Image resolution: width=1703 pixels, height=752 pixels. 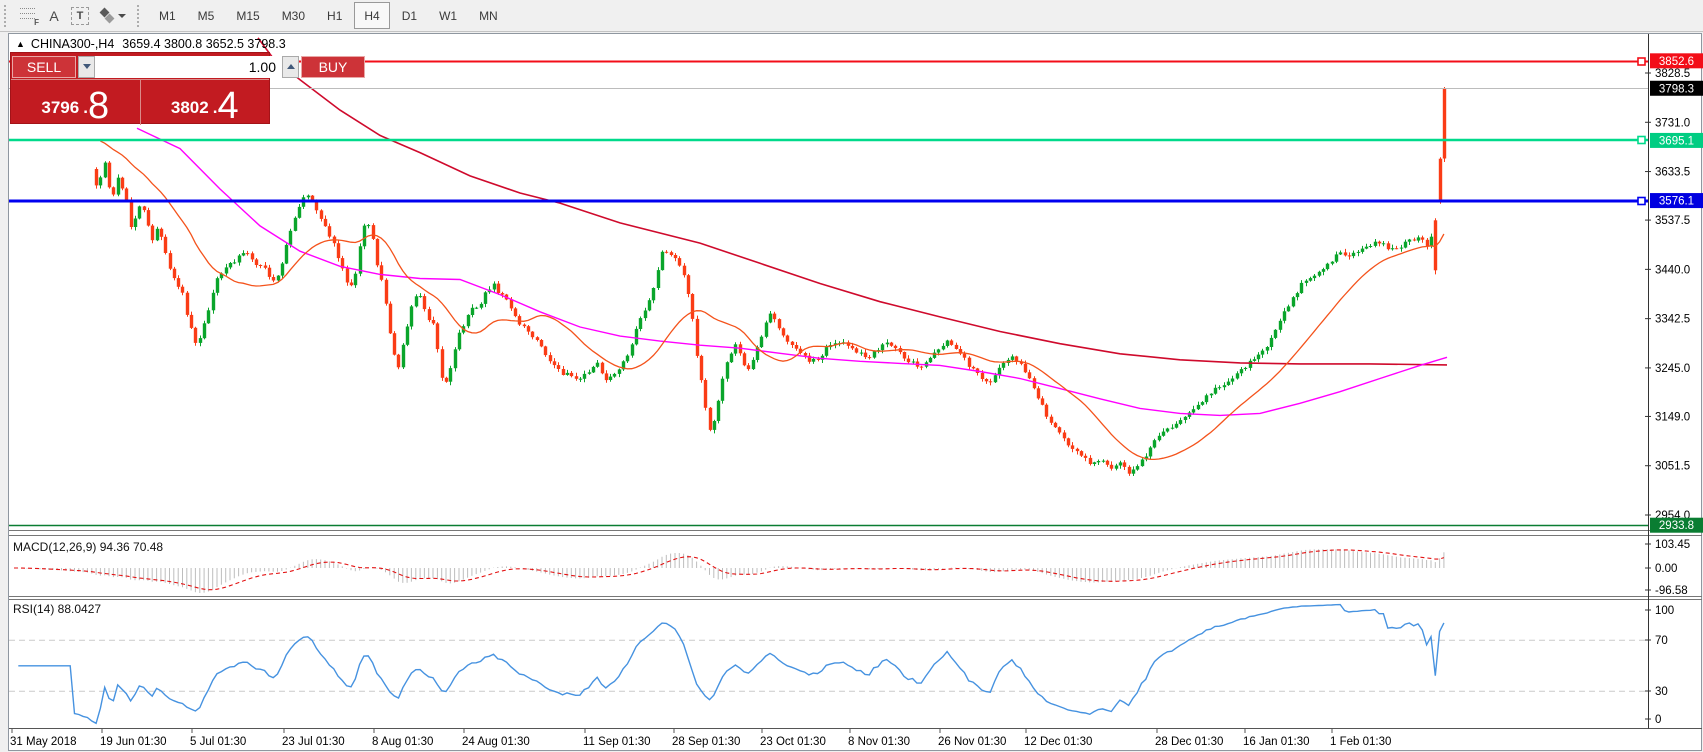 What do you see at coordinates (85, 107) in the screenshot?
I see `sell-price-point: .` at bounding box center [85, 107].